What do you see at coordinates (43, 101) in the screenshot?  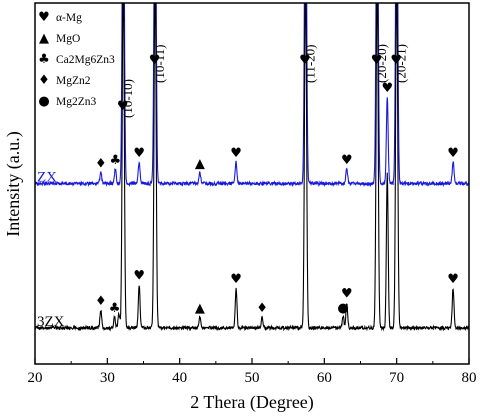 I see `legend-symbol: ●` at bounding box center [43, 101].